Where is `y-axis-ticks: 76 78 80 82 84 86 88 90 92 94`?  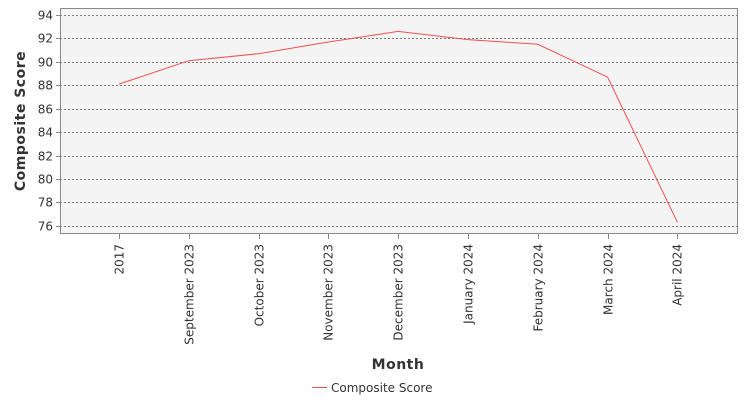
y-axis-ticks: 76 78 80 82 84 86 88 90 92 94 is located at coordinates (49, 121).